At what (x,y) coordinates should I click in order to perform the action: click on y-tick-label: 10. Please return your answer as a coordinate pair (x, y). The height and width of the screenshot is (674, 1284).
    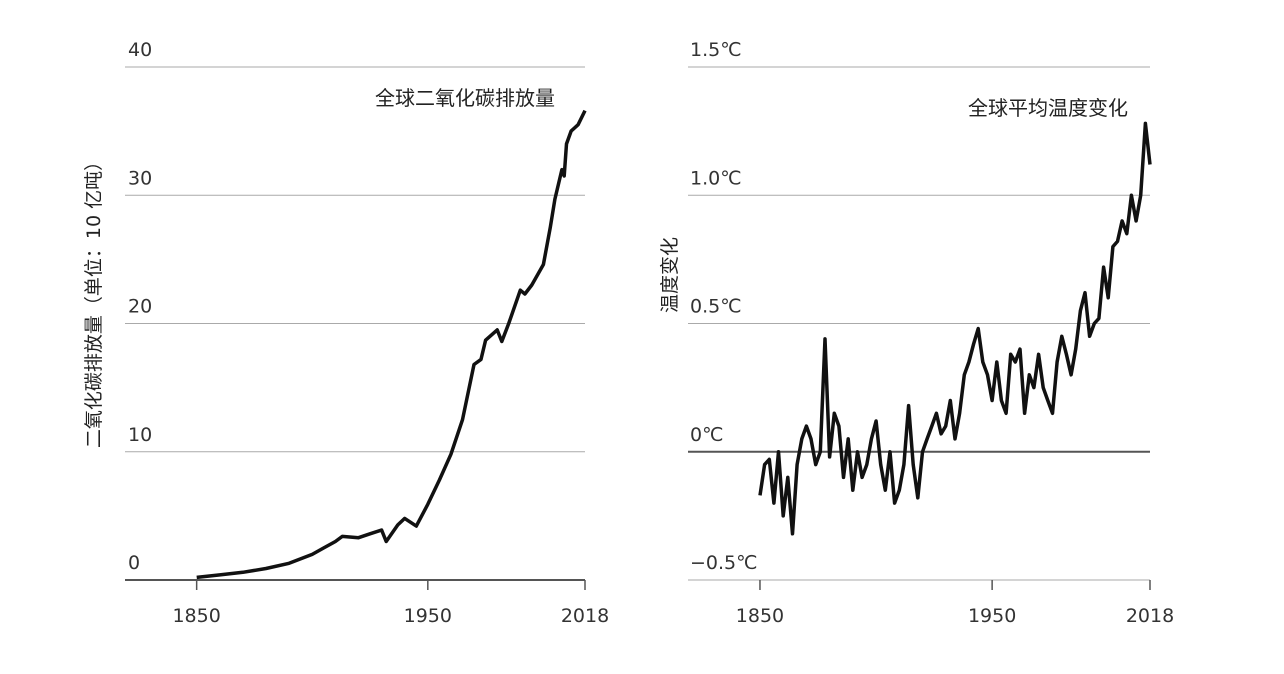
    Looking at the image, I should click on (140, 435).